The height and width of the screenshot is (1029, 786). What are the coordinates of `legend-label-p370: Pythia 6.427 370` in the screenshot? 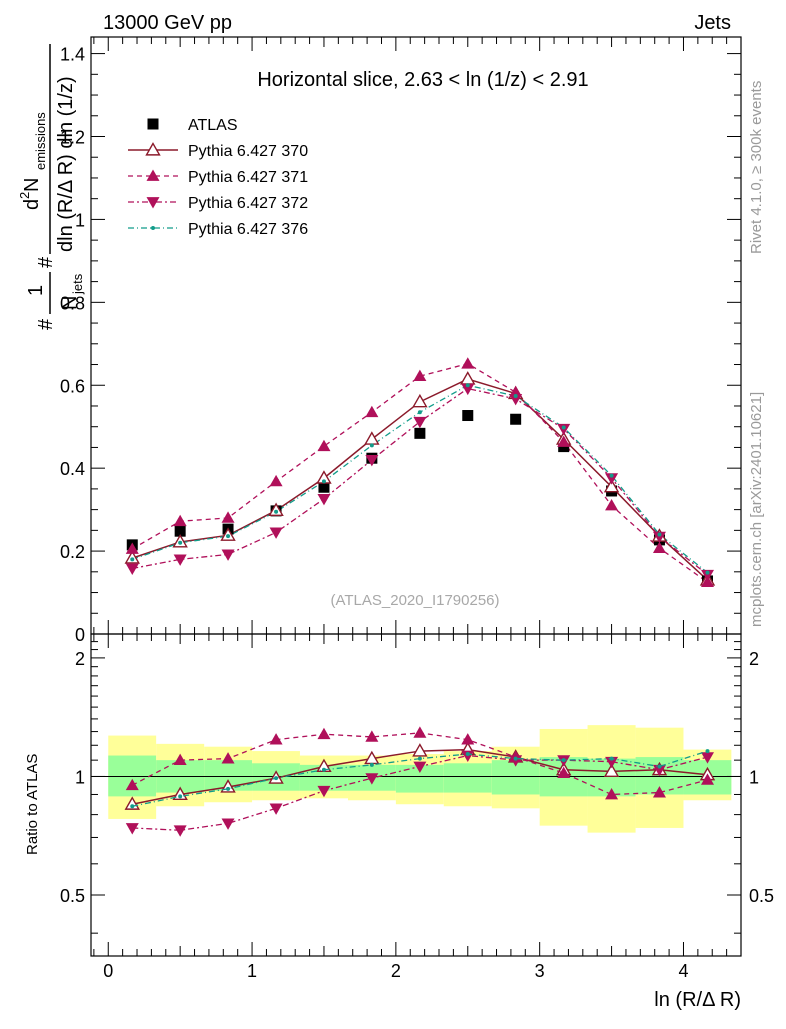 It's located at (248, 151).